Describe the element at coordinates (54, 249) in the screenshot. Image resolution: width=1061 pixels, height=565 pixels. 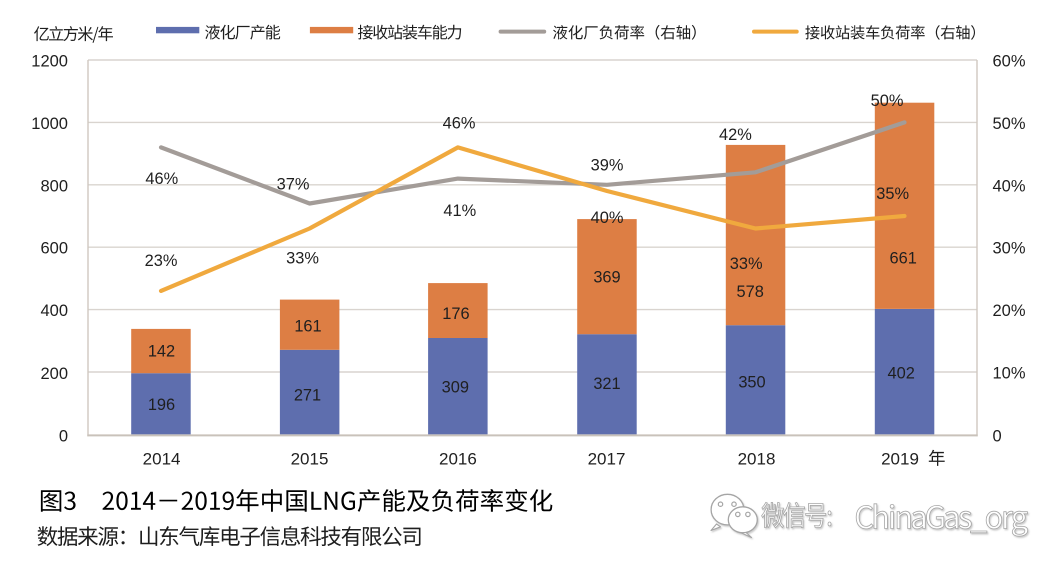
I see `svg-text: 600` at that location.